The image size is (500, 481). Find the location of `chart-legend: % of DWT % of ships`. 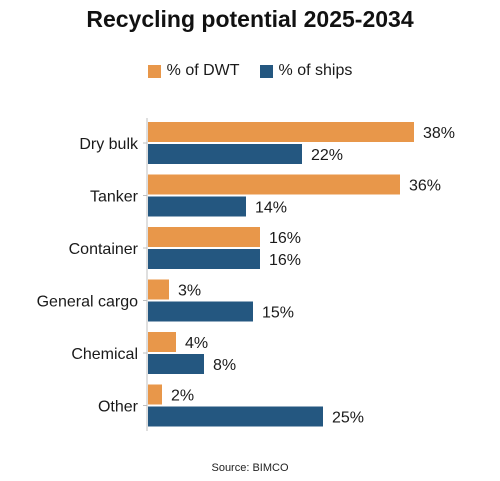

chart-legend: % of DWT % of ships is located at coordinates (250, 71).